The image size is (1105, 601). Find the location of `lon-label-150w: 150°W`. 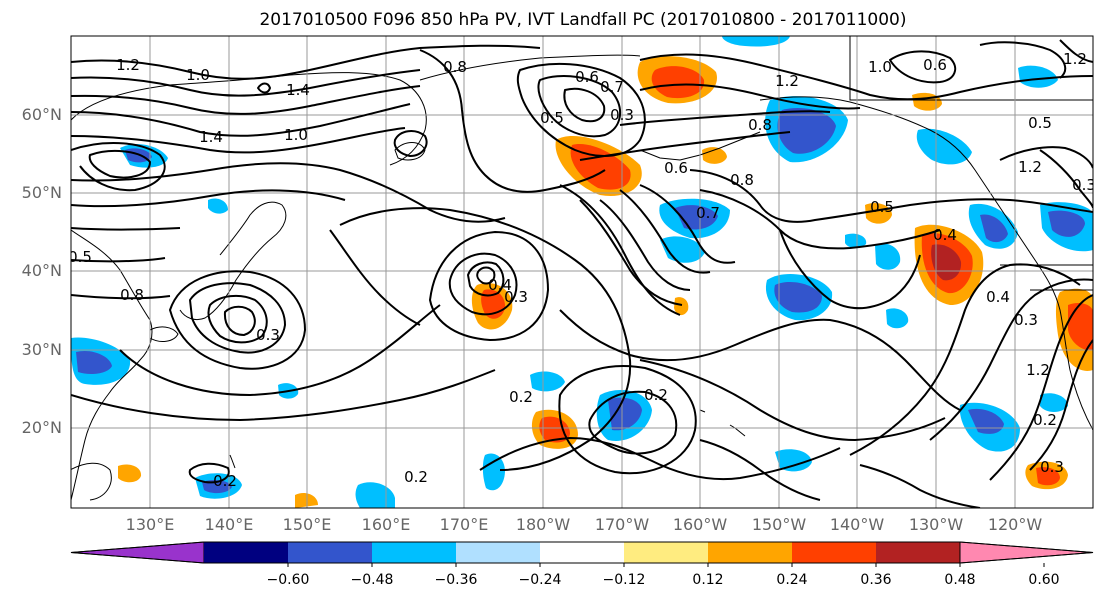

lon-label-150w: 150°W is located at coordinates (779, 524).